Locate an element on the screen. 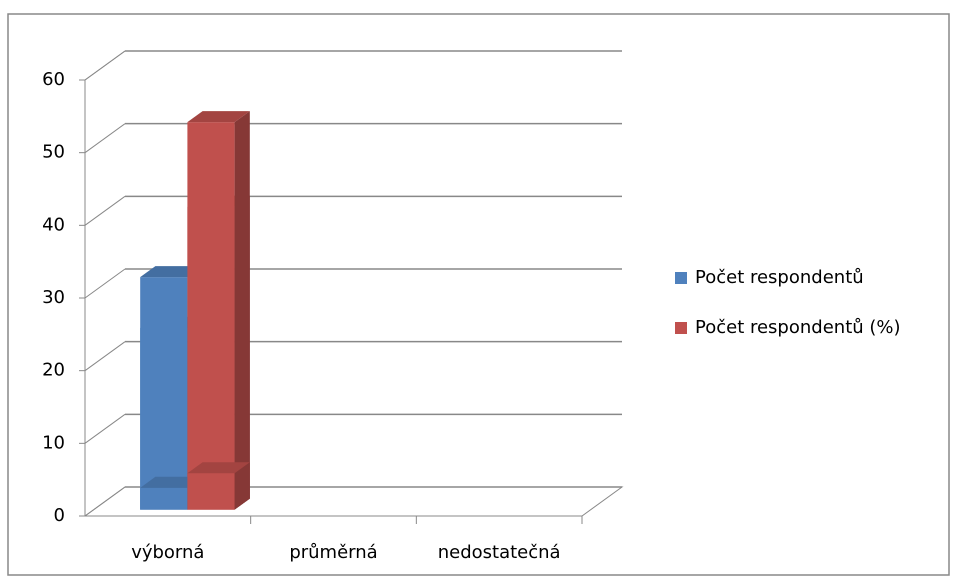  legend-label: Počet respondentů (%) is located at coordinates (798, 327).